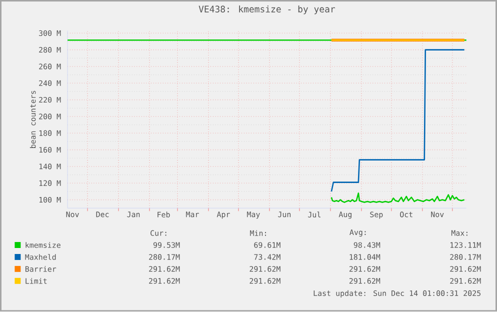 This screenshot has width=497, height=312. Describe the element at coordinates (267, 10) in the screenshot. I see `chart-title: VE438: kmemsize - by year` at that location.